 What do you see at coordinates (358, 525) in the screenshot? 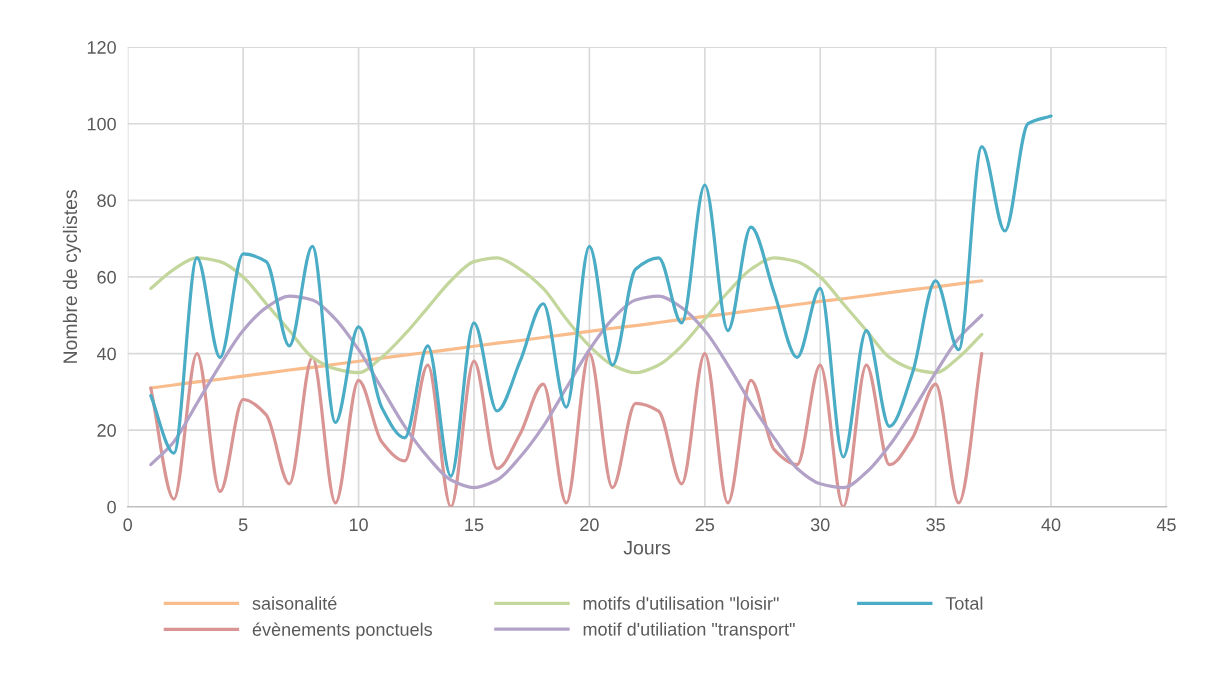
I see `x-tick-label: 10` at bounding box center [358, 525].